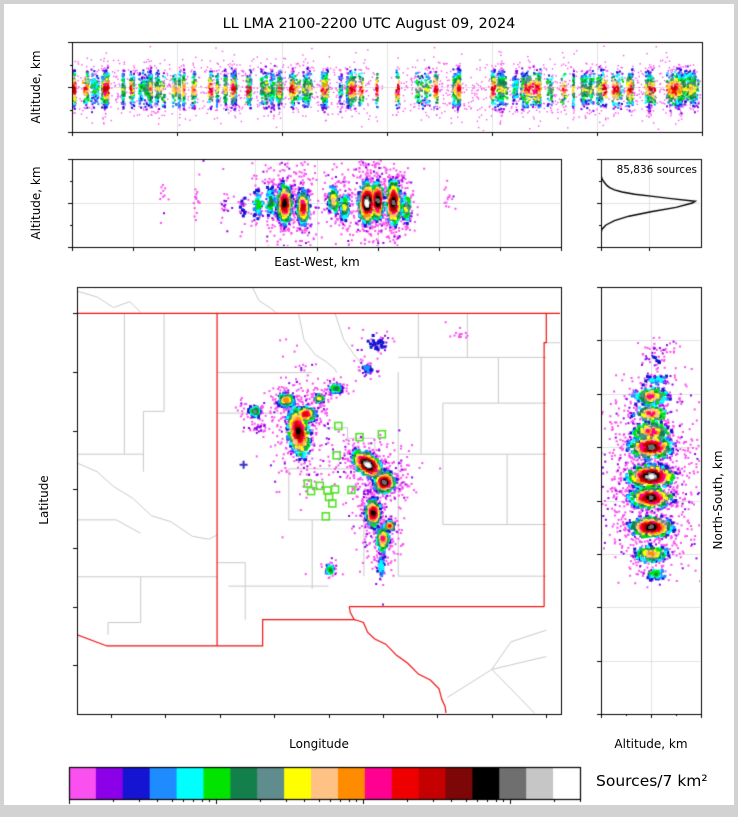  I want to click on histogram-annotation: 85,836 sources, so click(656, 170).